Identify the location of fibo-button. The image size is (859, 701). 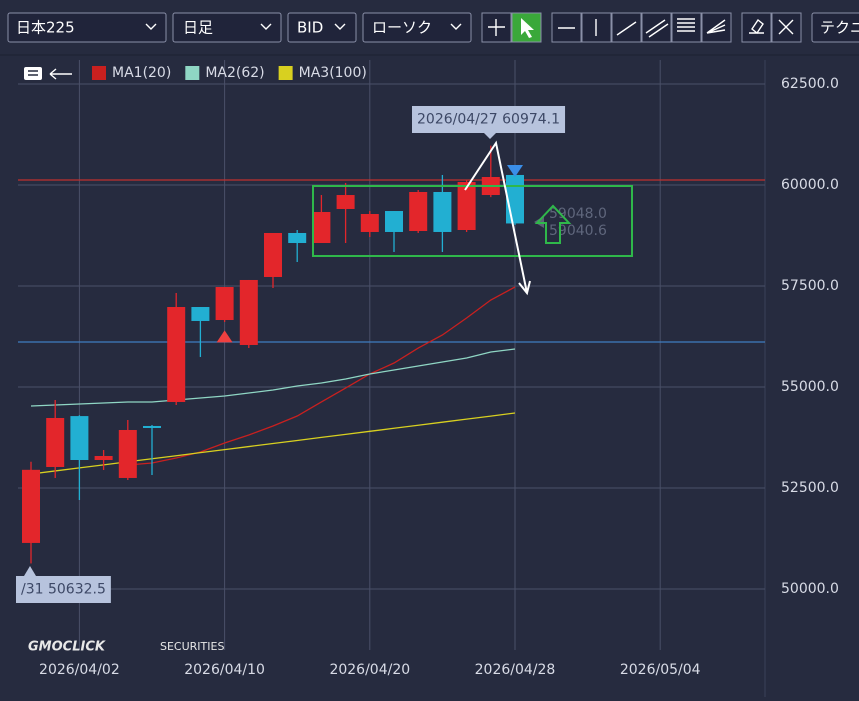
(686, 27).